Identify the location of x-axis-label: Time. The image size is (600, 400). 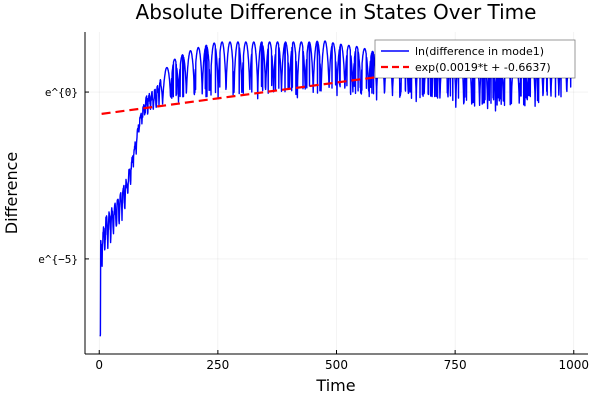
(335, 385).